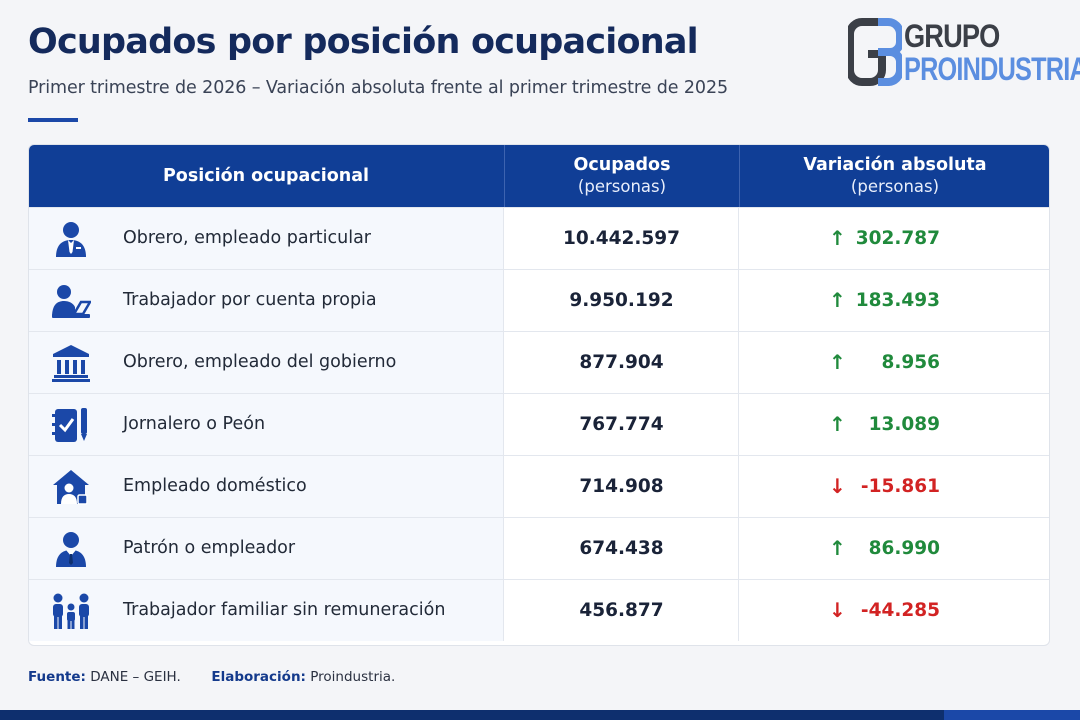 The height and width of the screenshot is (720, 1080). I want to click on column-header-label: Ocupados, so click(622, 165).